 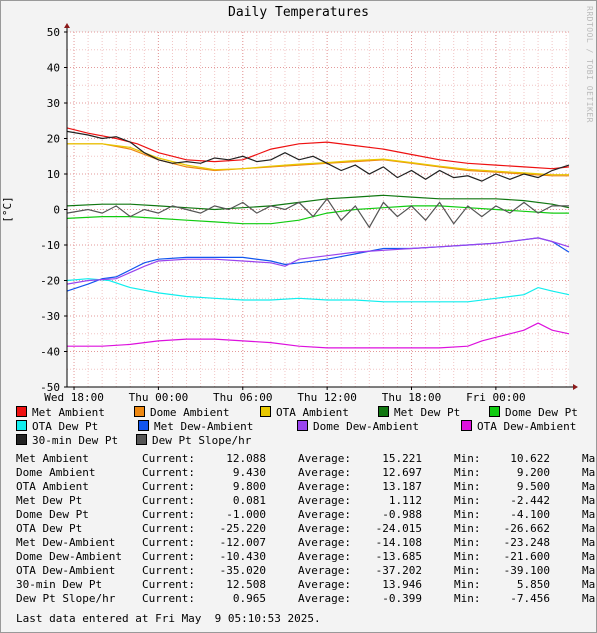 I want to click on y-tick-label: 30, so click(x=53, y=103).